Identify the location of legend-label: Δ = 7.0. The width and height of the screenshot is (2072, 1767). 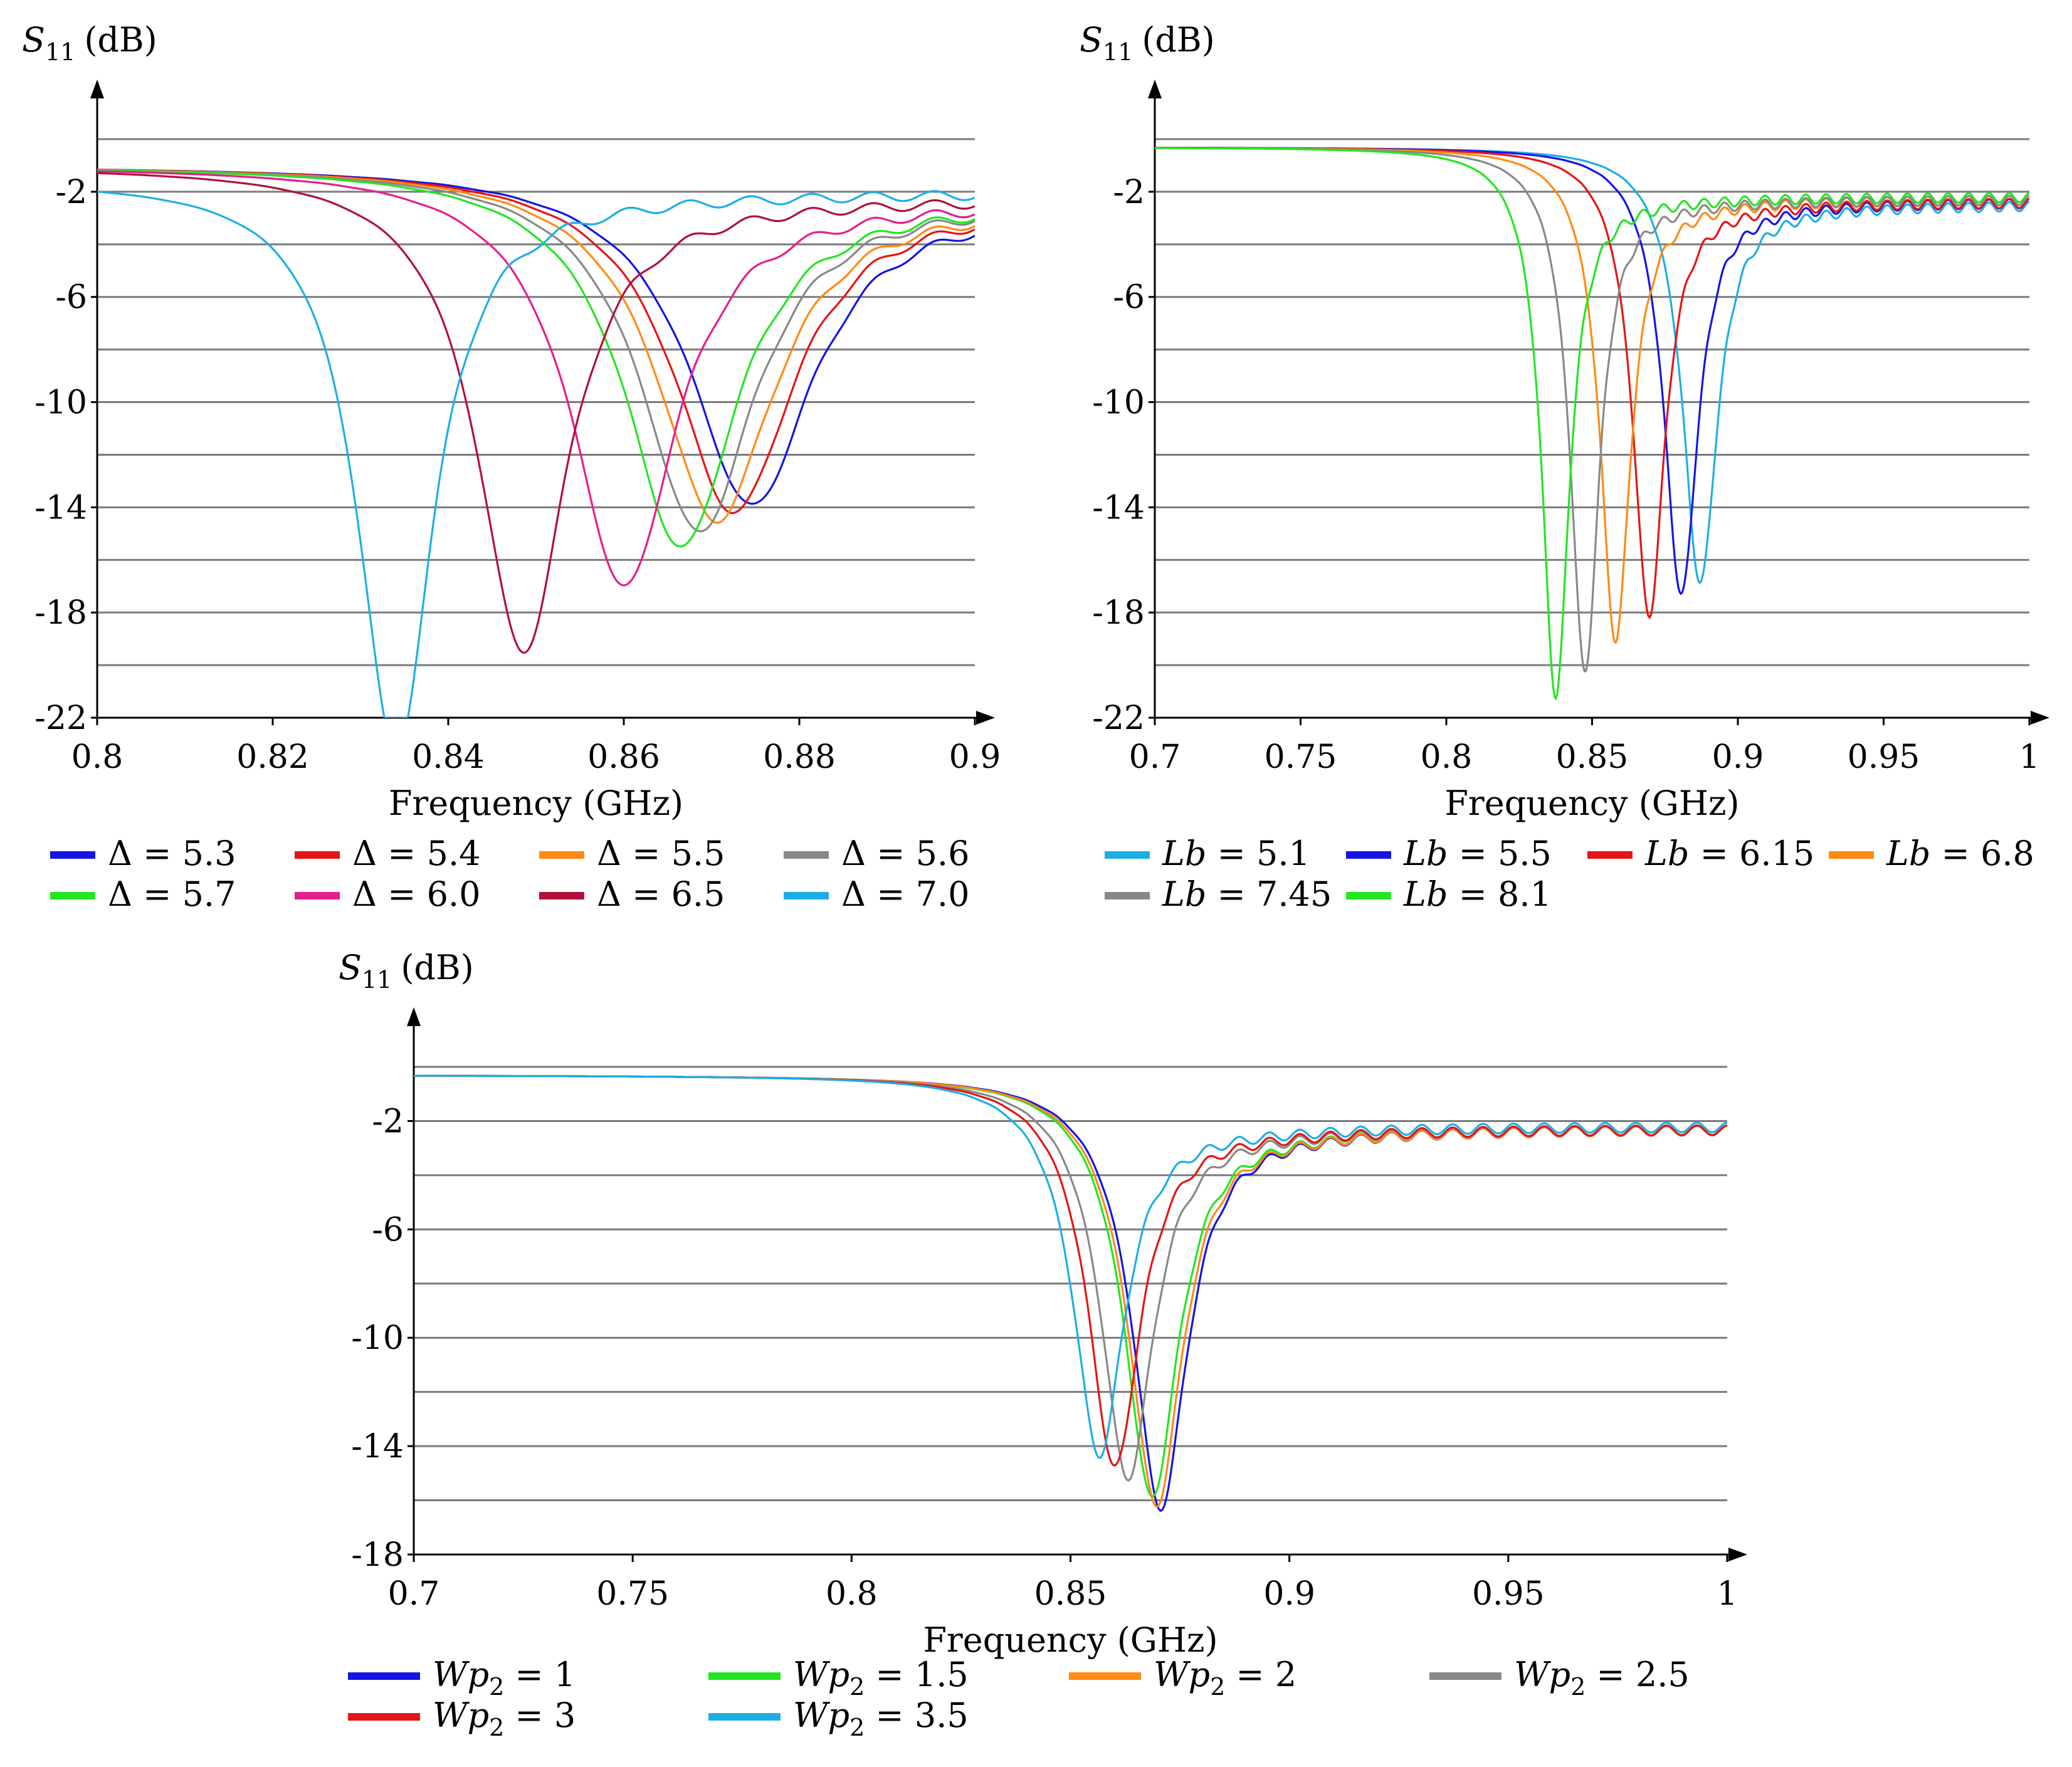
(905, 894).